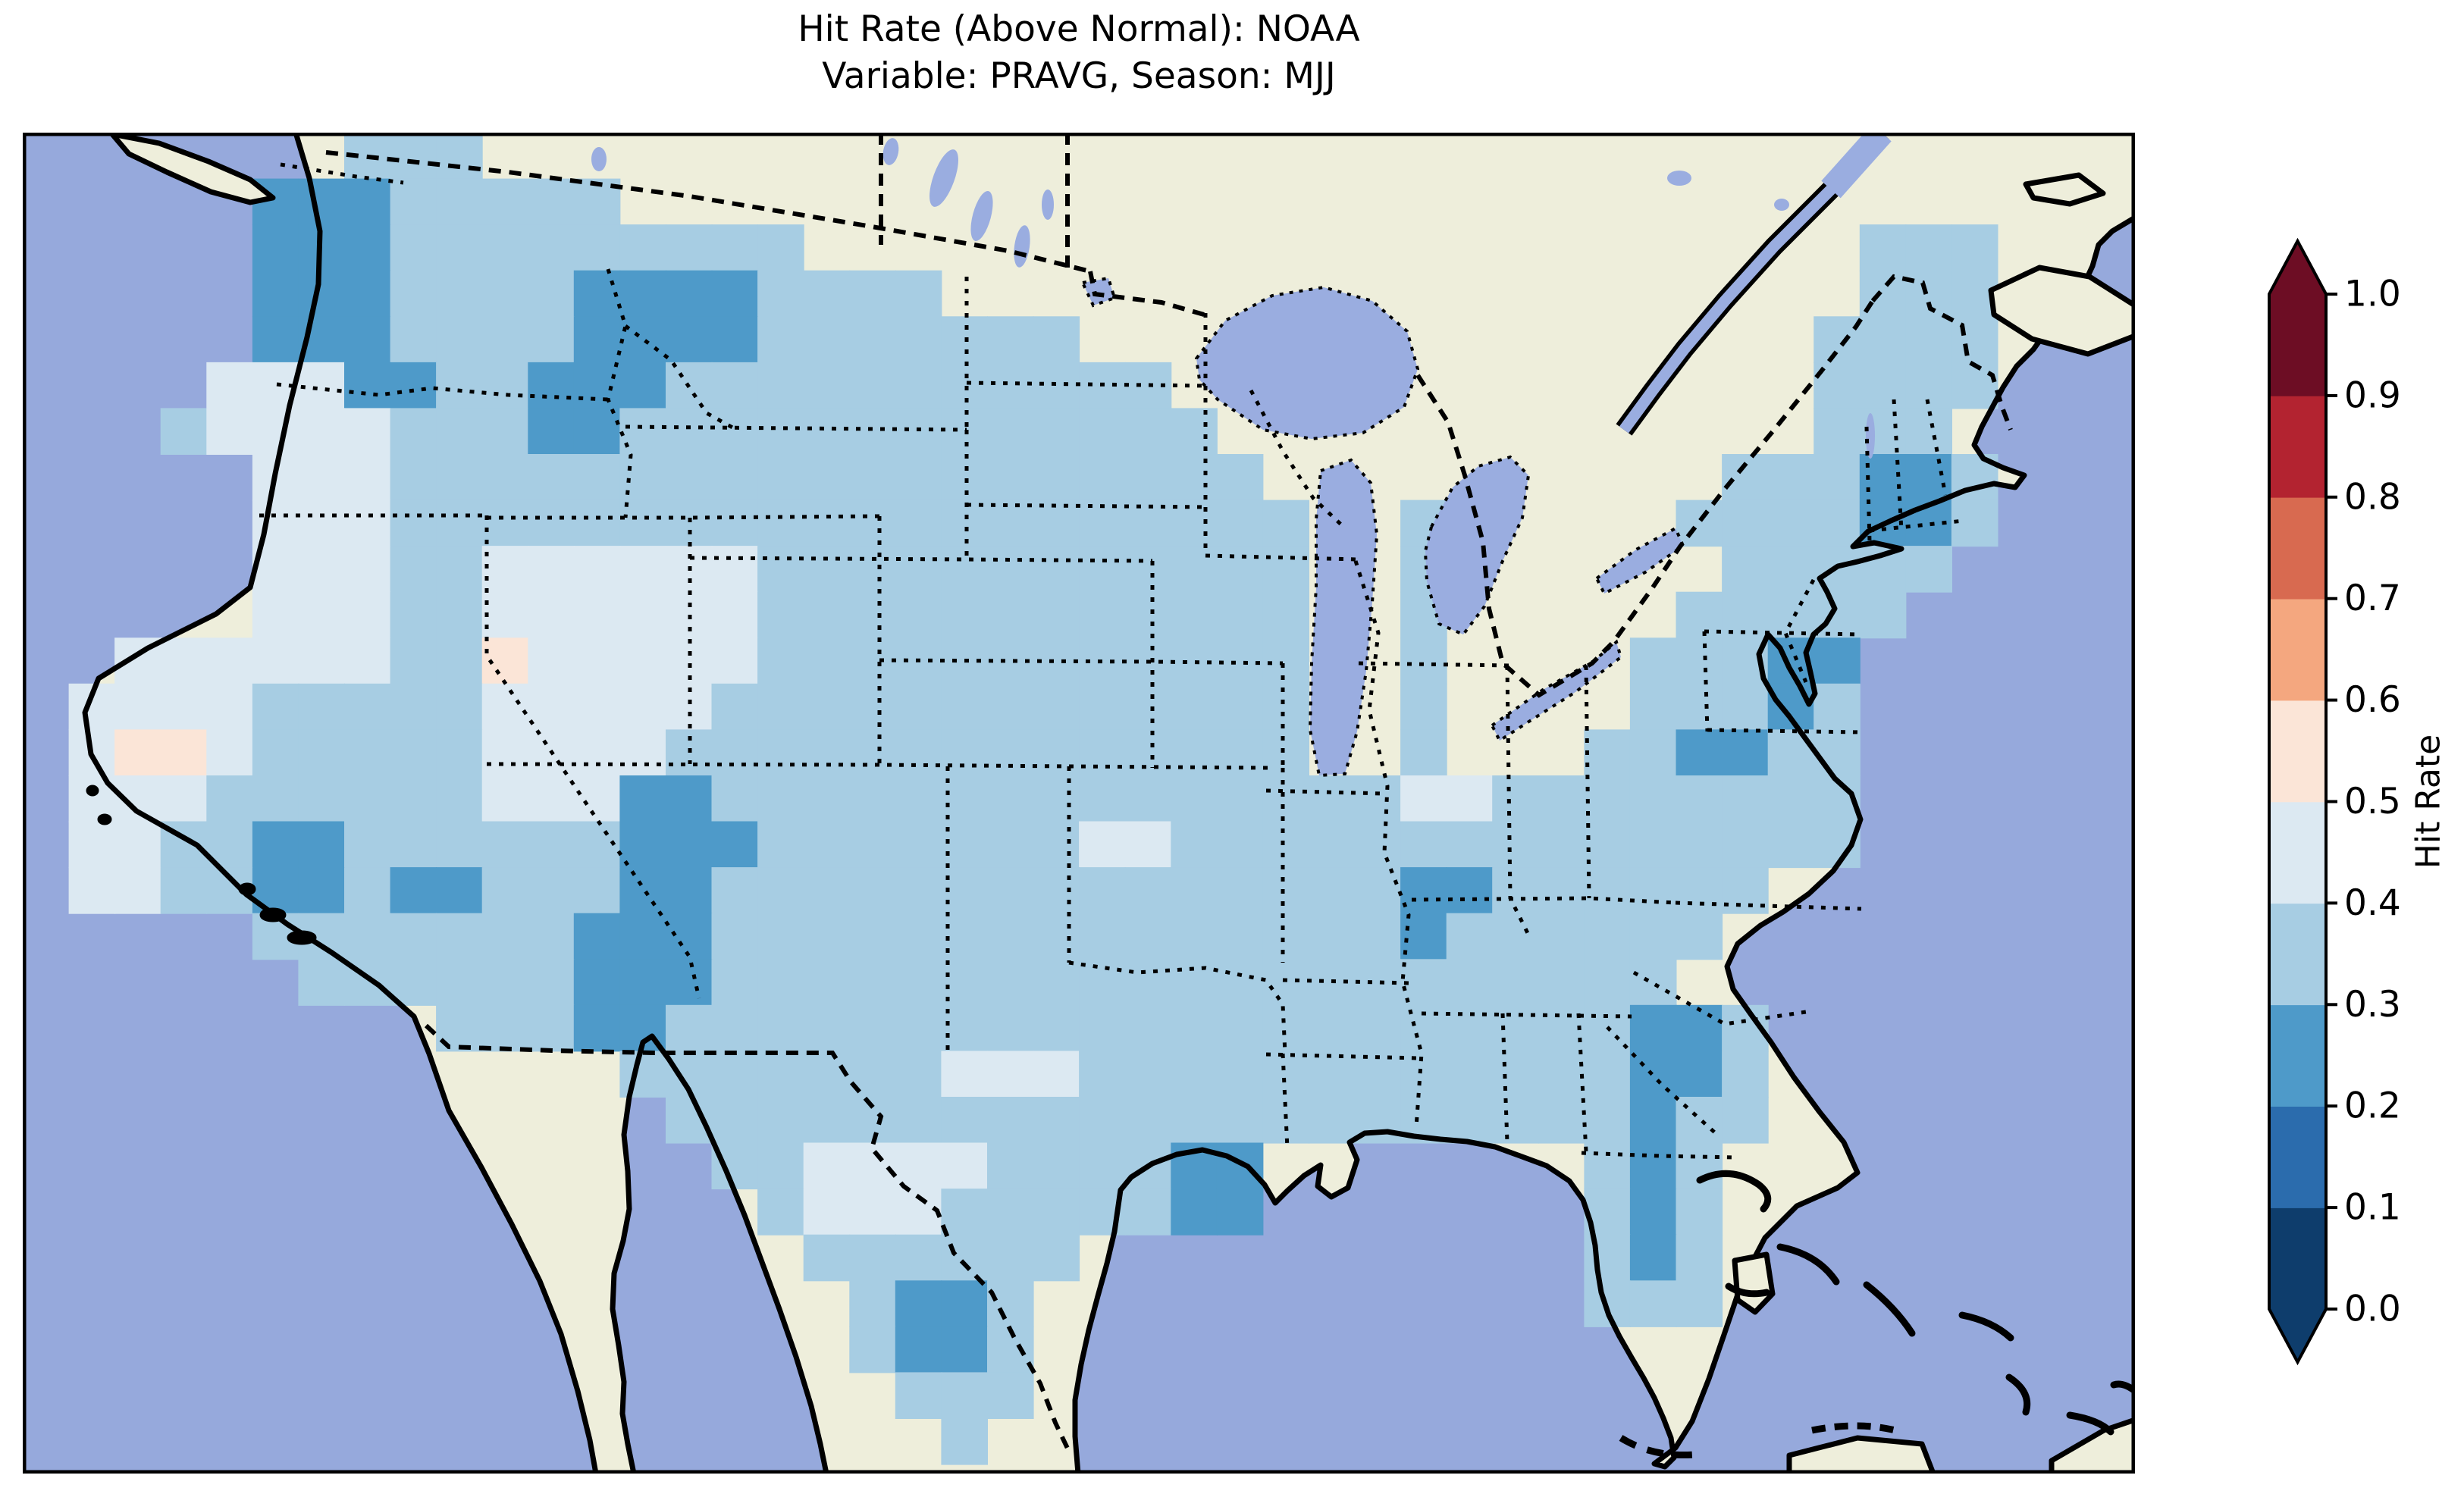 The height and width of the screenshot is (1494, 2464). What do you see at coordinates (2372, 1005) in the screenshot?
I see `colorbar-tick-label: 0.3` at bounding box center [2372, 1005].